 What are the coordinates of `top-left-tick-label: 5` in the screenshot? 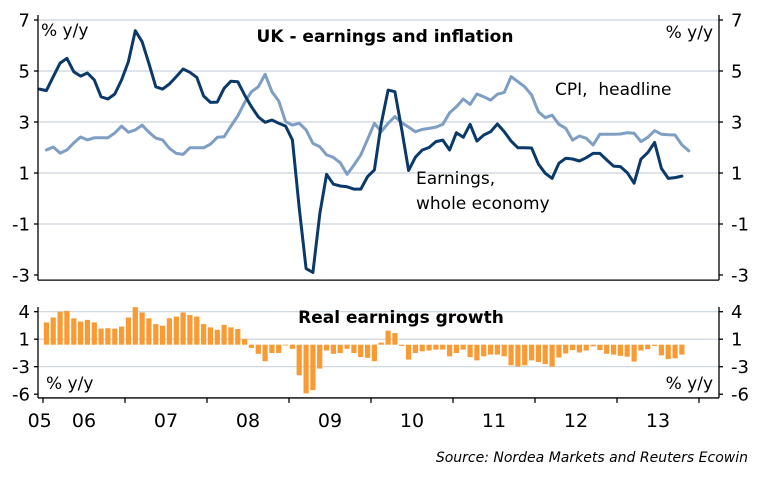 It's located at (24, 72).